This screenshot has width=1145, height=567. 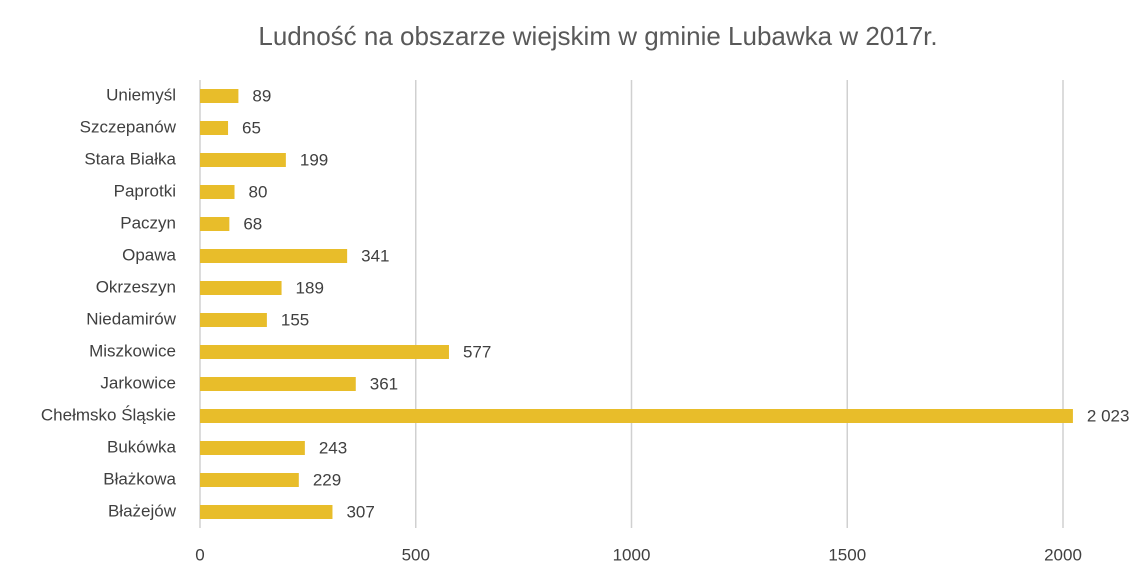 I want to click on y-tick-label: Paczyn, so click(x=148, y=222).